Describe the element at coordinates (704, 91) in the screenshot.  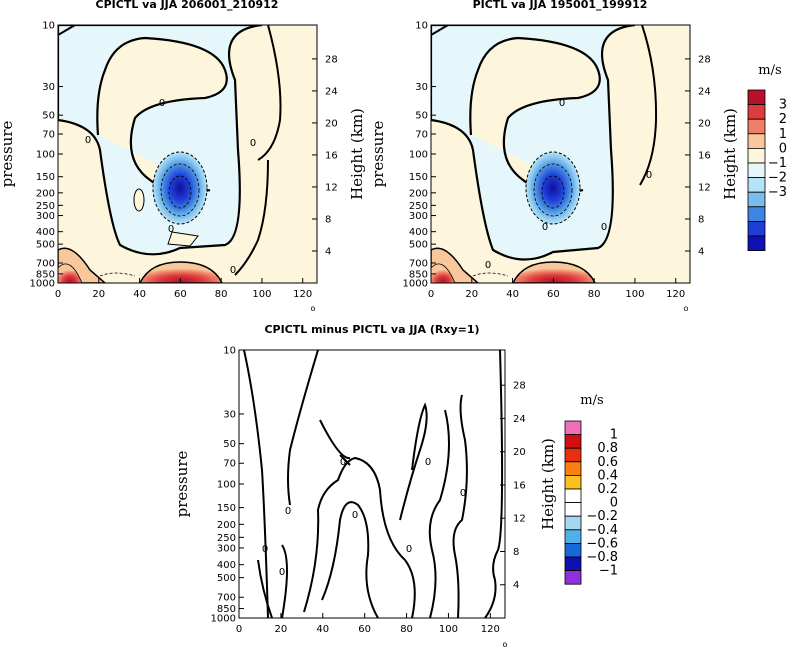
I see `y-right-tick-label: 24` at that location.